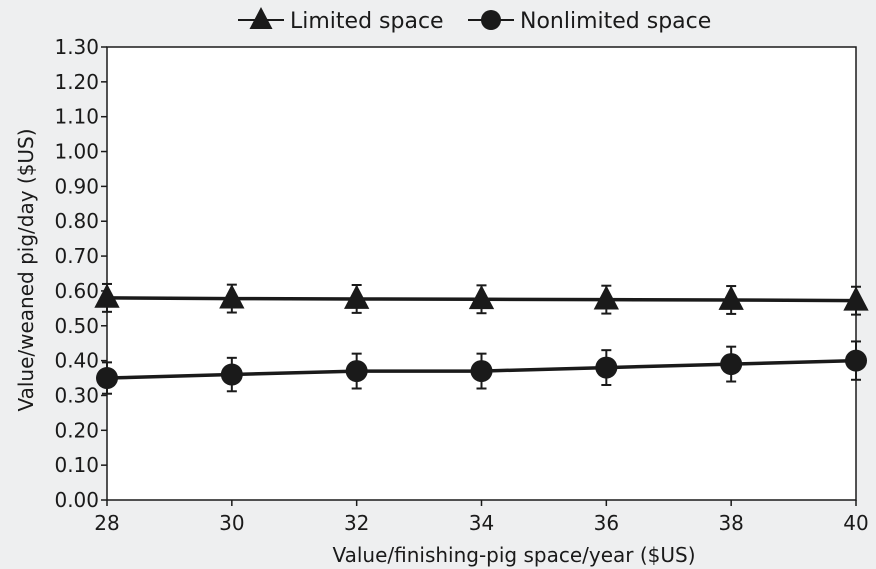 The width and height of the screenshot is (876, 569). I want to click on x-axis-label: Value/finishing-pig space/year ($US), so click(513, 555).